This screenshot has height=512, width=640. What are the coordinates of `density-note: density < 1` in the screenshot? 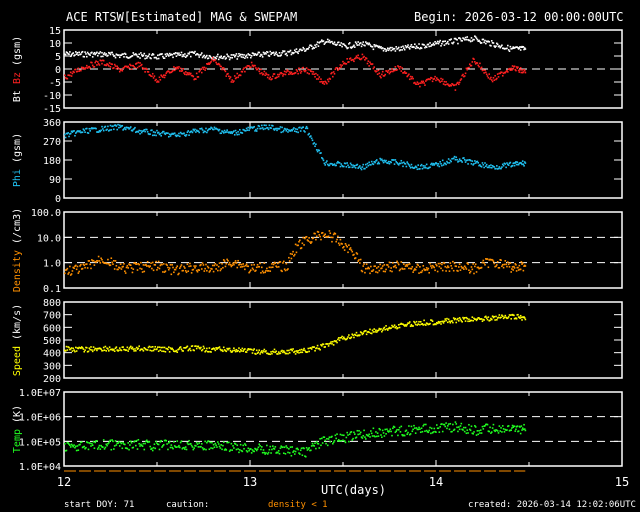 It's located at (298, 505).